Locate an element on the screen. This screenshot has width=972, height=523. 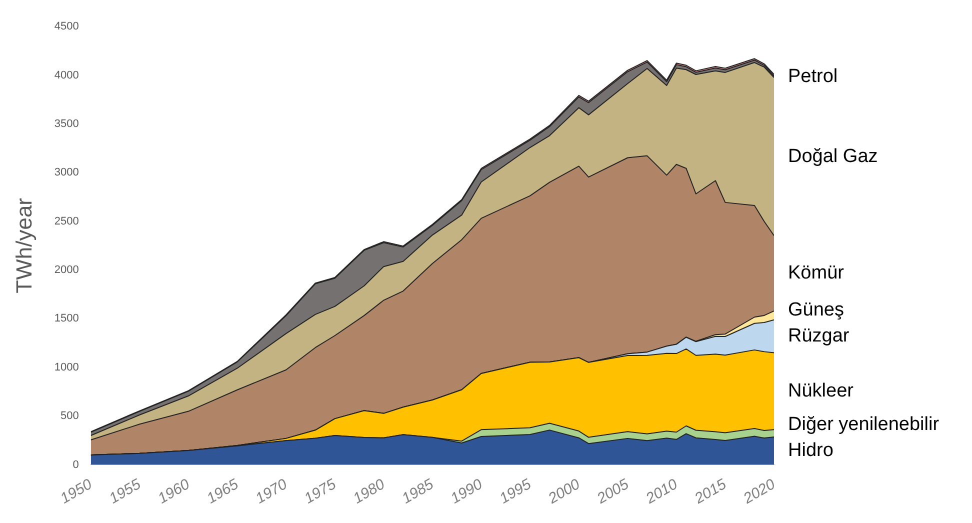
y-tick-label: 2500 is located at coordinates (66, 221).